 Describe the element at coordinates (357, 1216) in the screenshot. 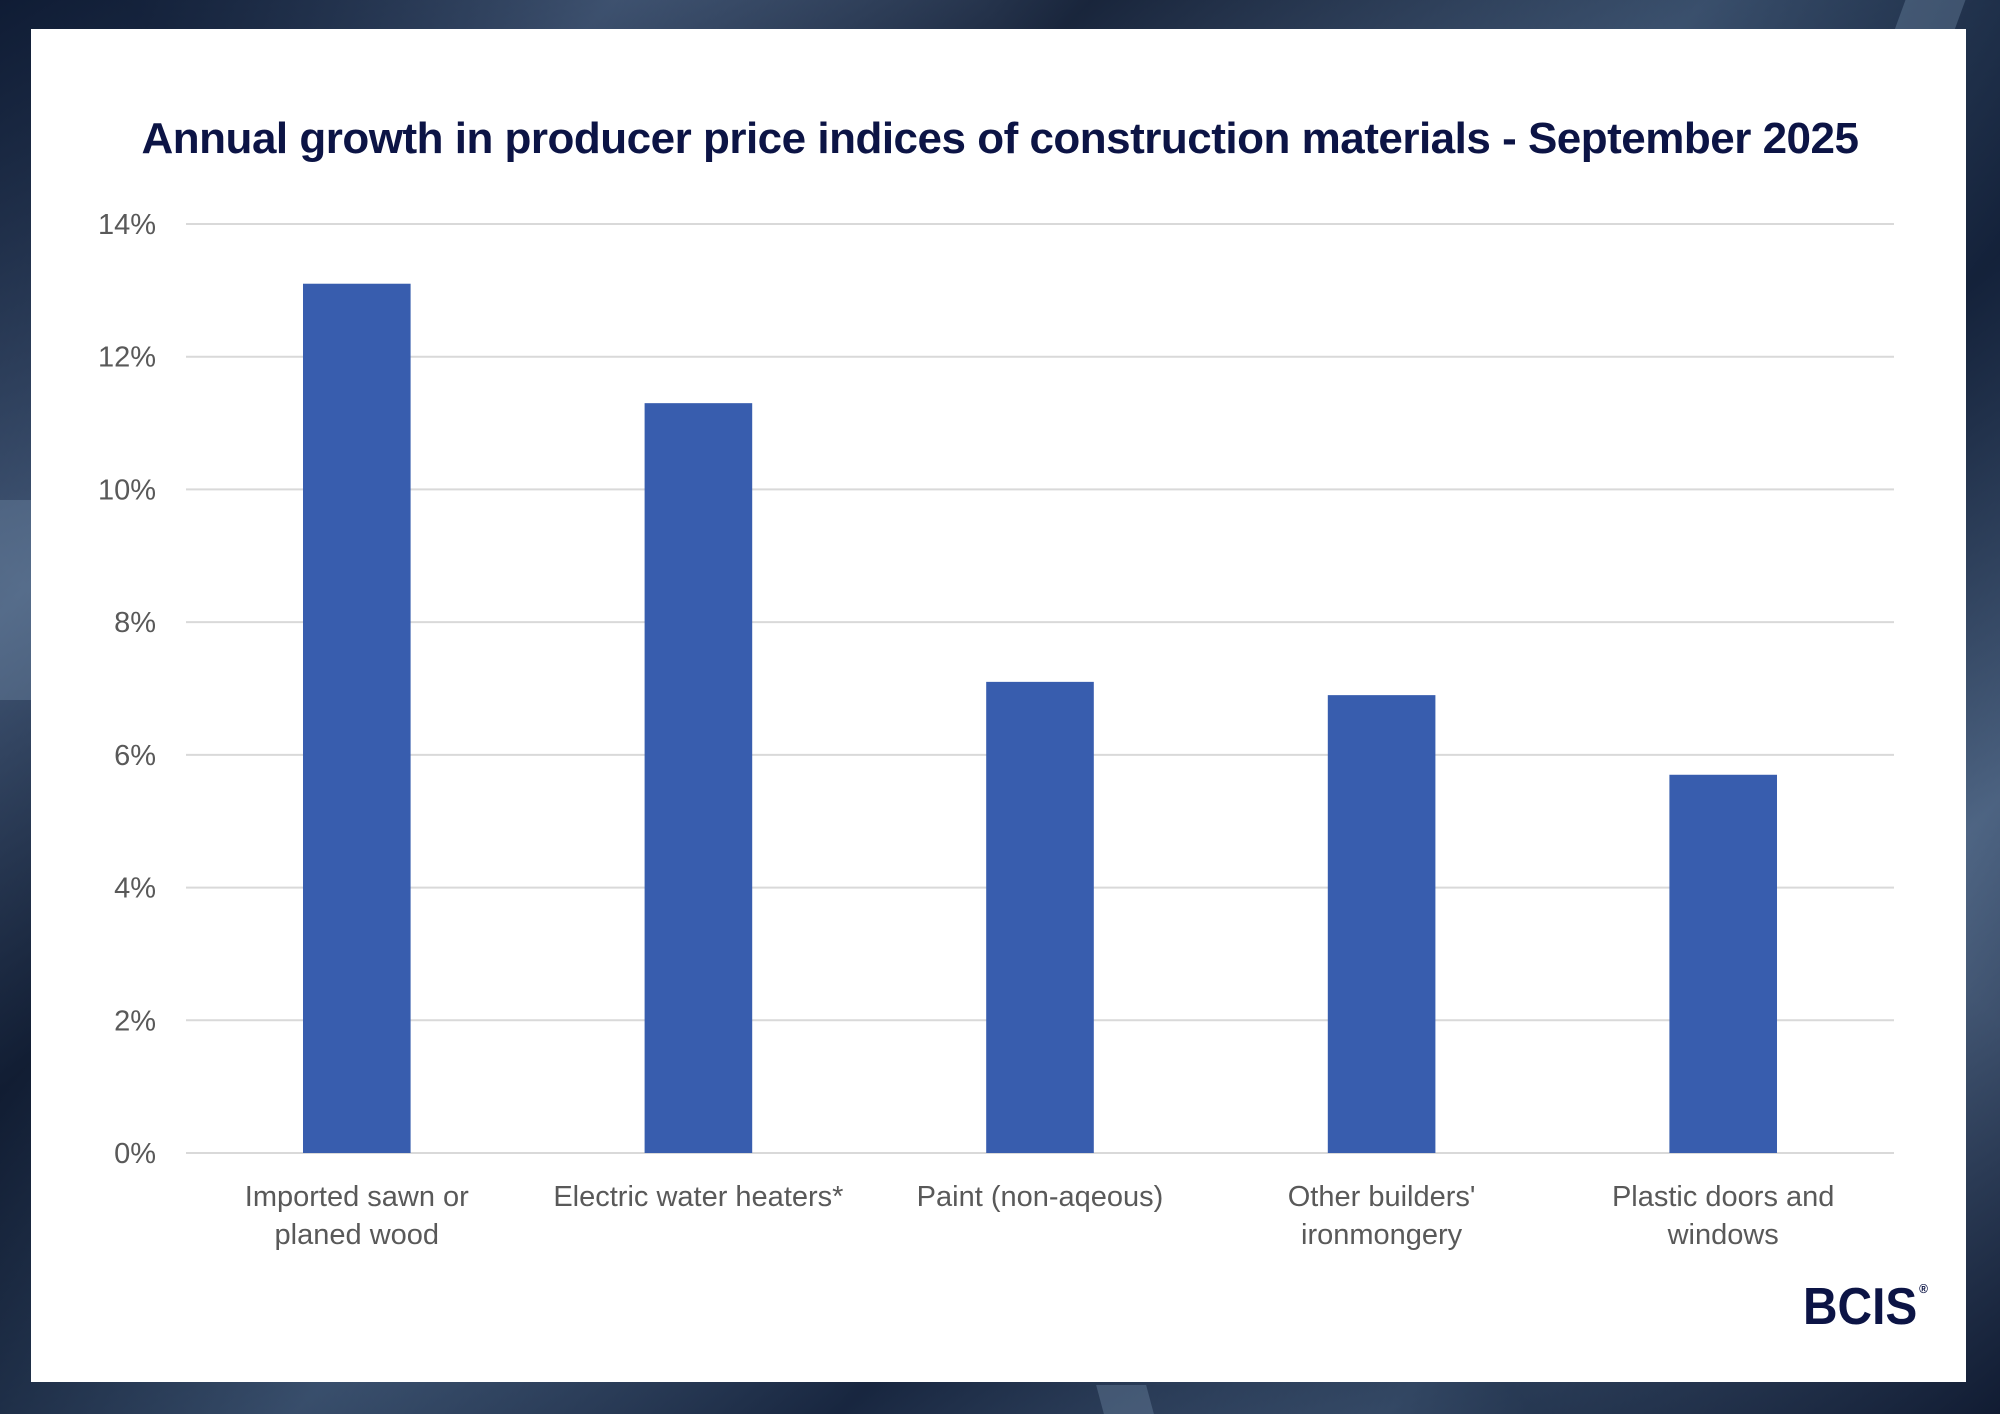

I see `x-category-label: Imported sawn or planed wood` at that location.